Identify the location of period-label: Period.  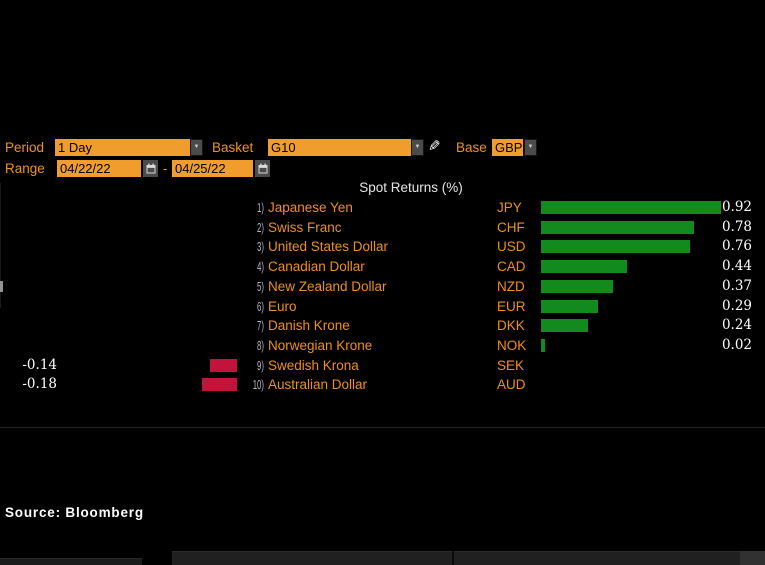
(25, 147).